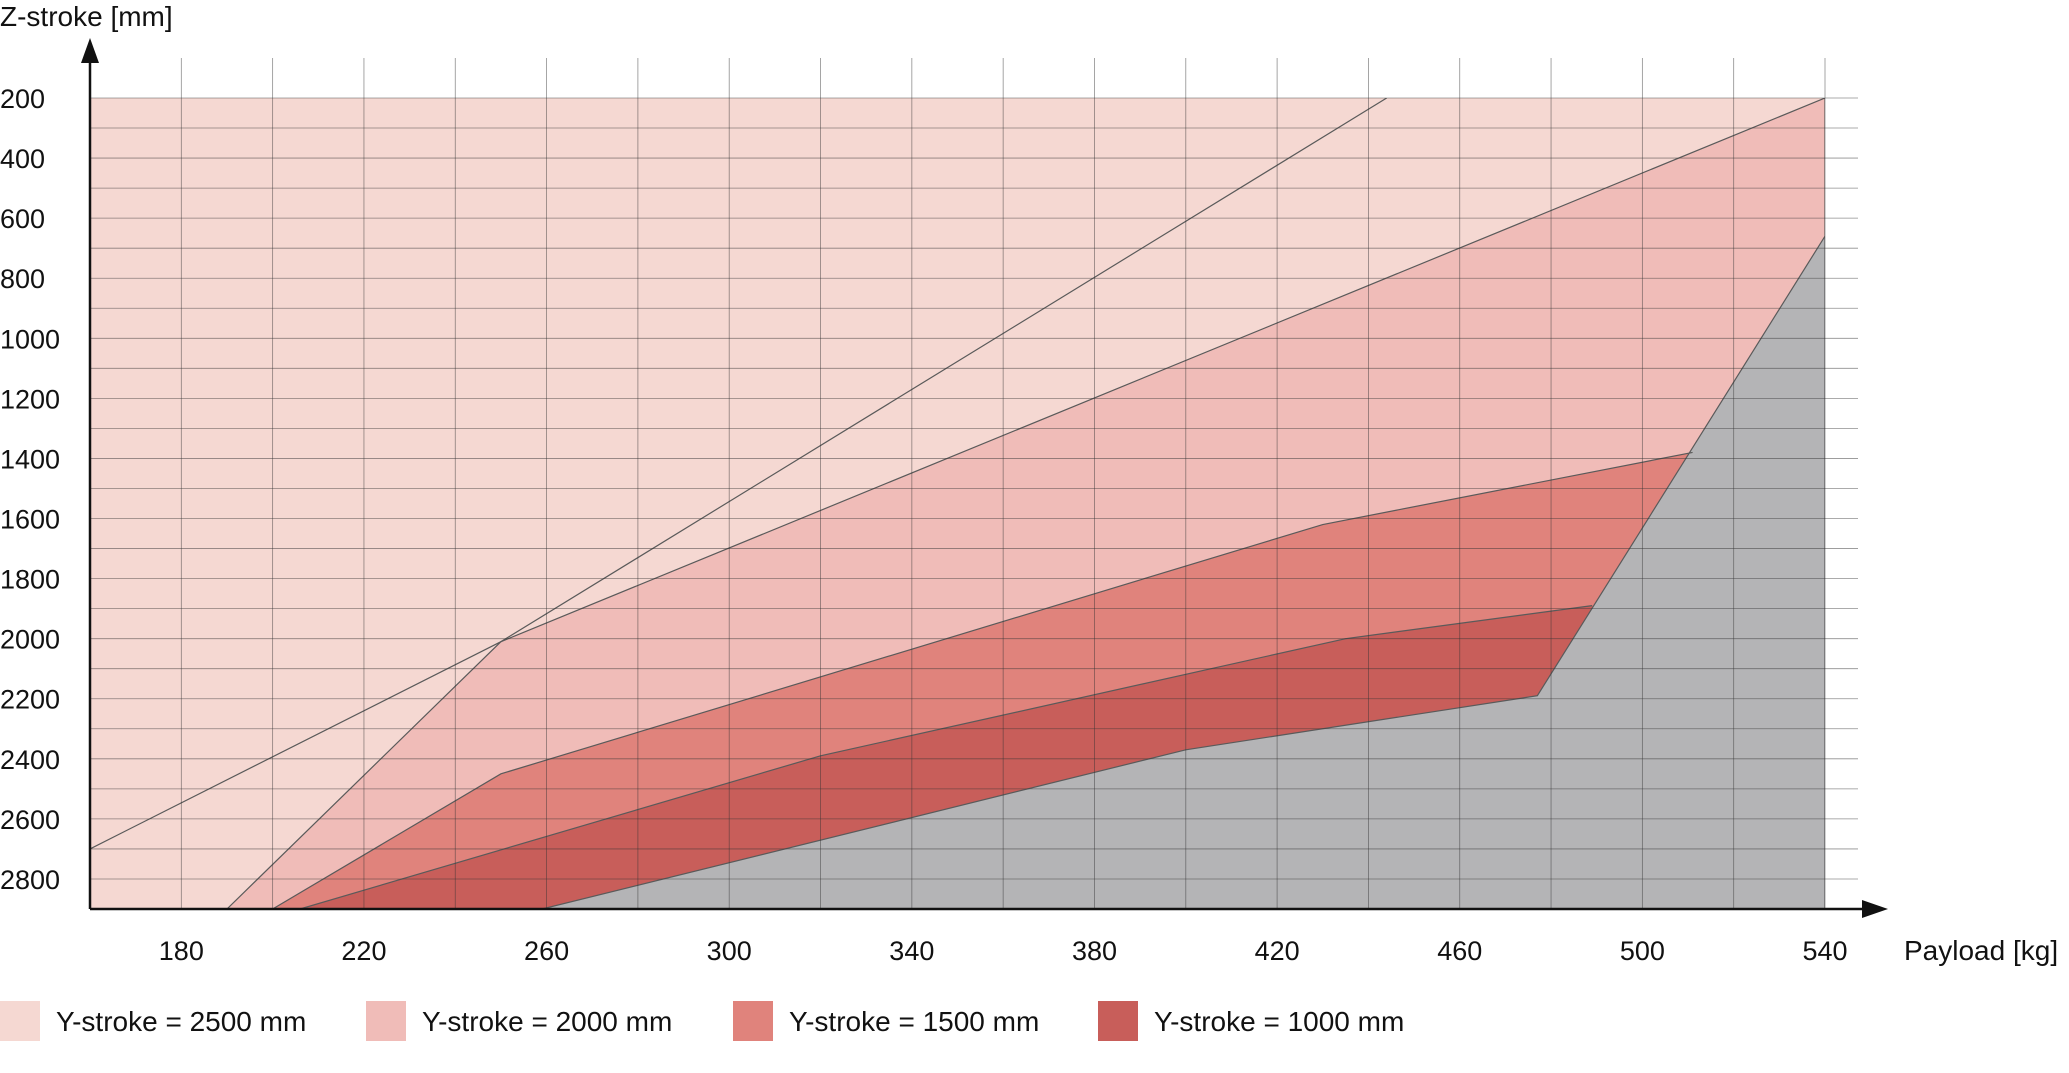 Image resolution: width=2069 pixels, height=1073 pixels. I want to click on x-tick-label: 300, so click(729, 951).